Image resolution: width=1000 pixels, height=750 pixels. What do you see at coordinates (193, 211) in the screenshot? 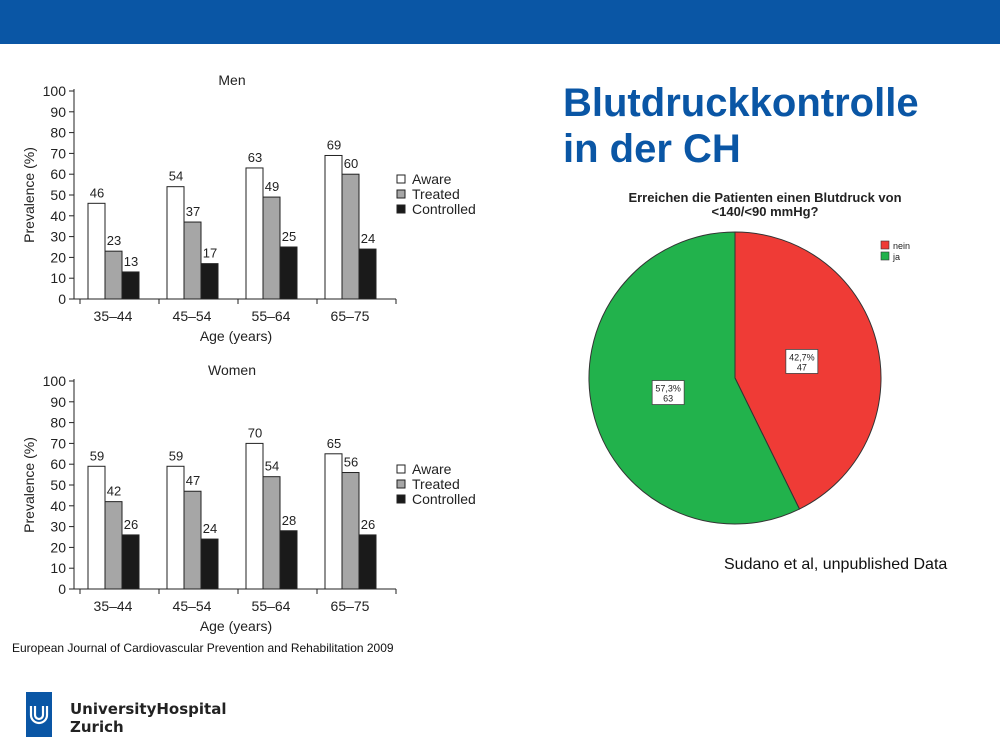
I see `bar-value-label: 37` at bounding box center [193, 211].